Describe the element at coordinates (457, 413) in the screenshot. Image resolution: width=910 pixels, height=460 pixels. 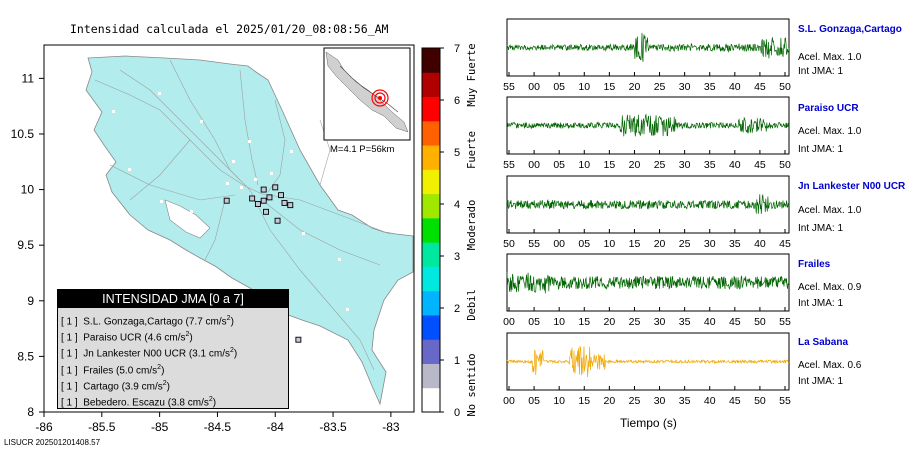
I see `colorbar-tick-label: 0` at that location.